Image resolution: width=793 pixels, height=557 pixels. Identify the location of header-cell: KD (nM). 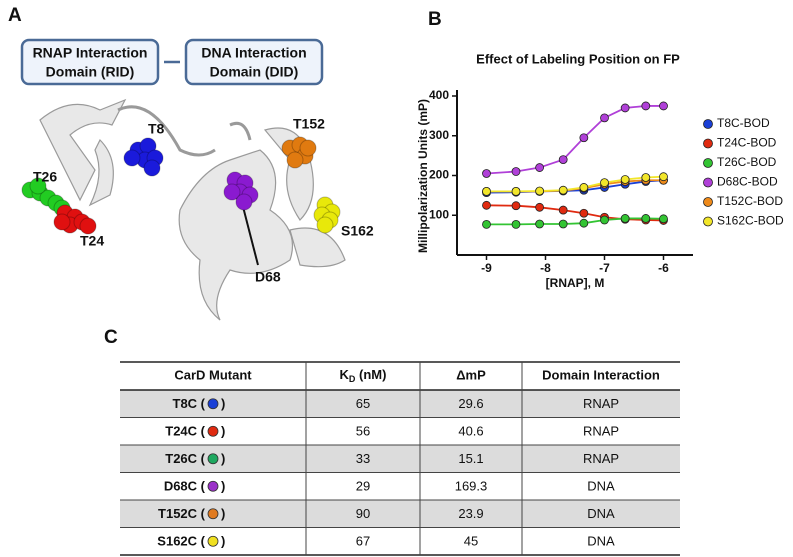
(363, 375).